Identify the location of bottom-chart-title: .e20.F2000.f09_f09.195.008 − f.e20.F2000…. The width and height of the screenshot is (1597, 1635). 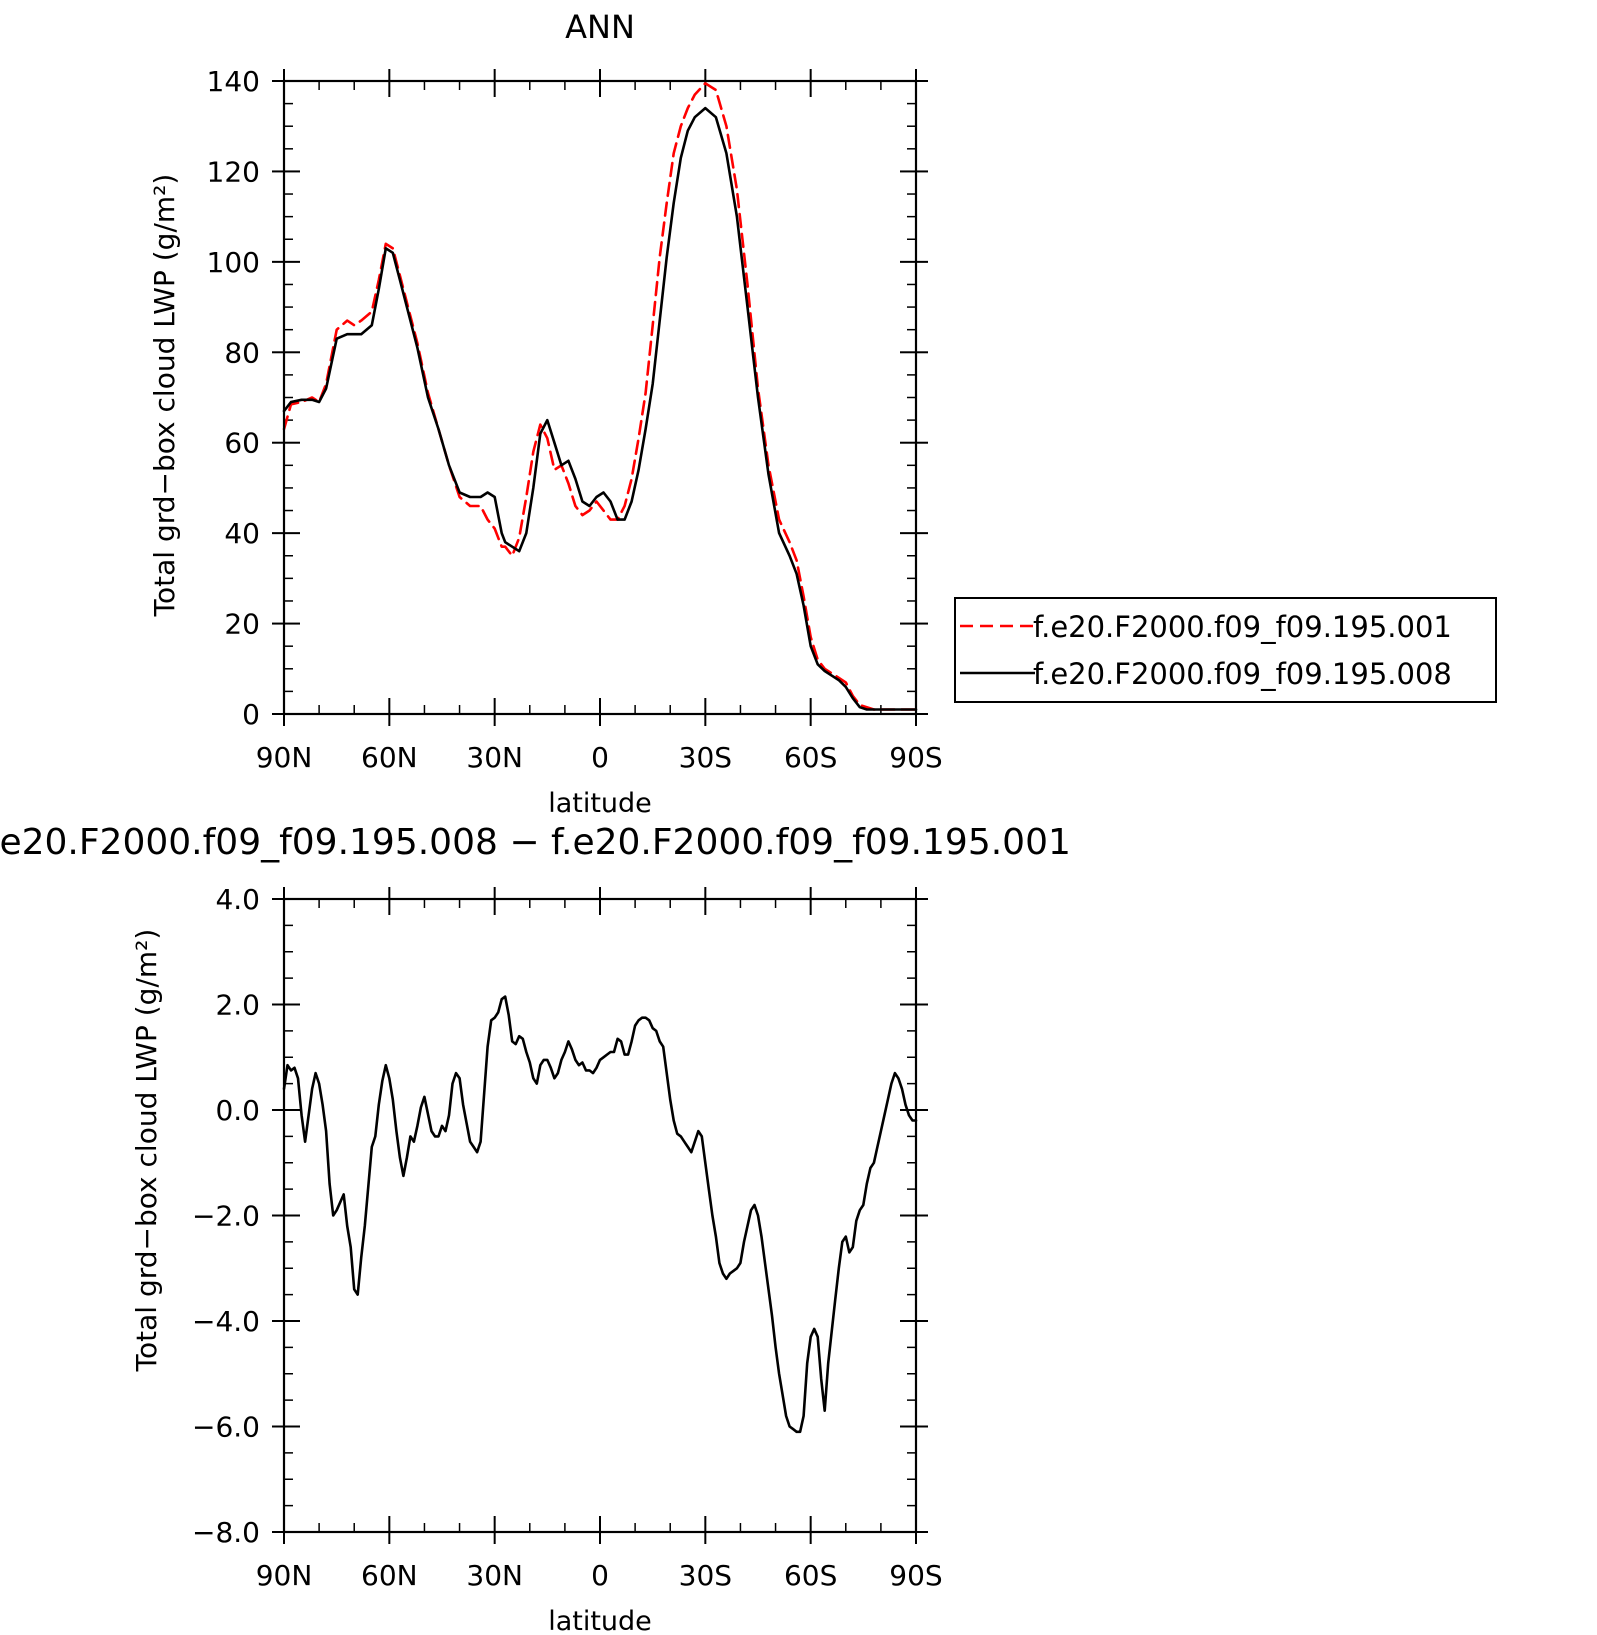
(535, 842).